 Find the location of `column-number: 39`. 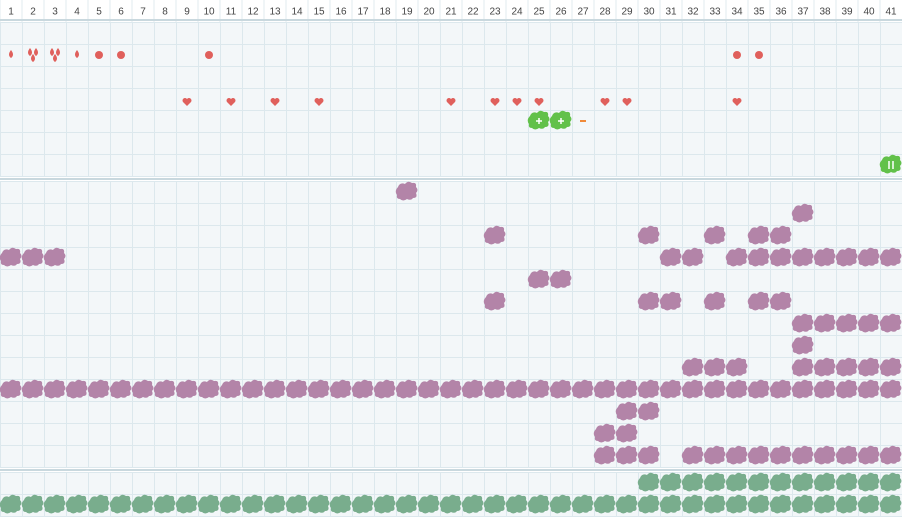

column-number: 39 is located at coordinates (847, 12).